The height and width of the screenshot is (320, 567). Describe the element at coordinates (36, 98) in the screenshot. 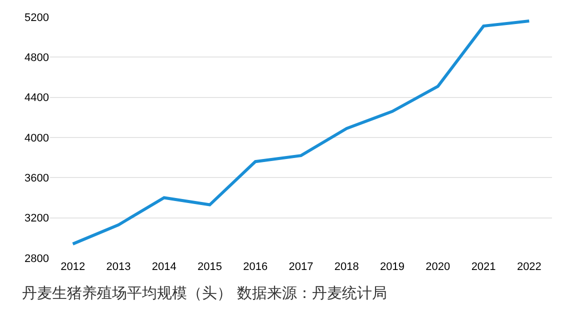

I see `y-tick-label: 4400` at that location.